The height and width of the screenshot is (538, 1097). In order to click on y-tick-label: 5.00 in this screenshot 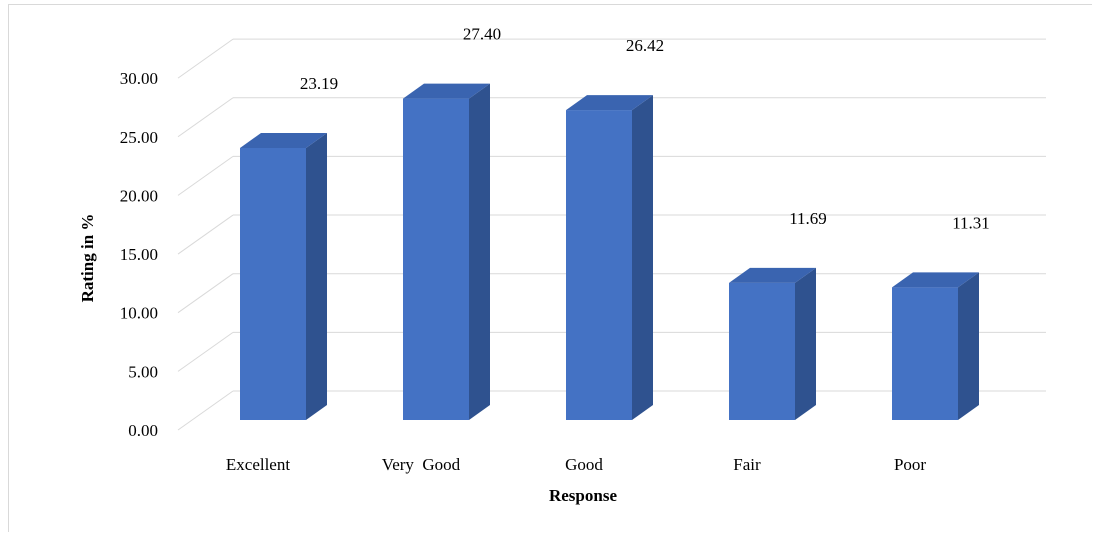, I will do `click(143, 371)`.